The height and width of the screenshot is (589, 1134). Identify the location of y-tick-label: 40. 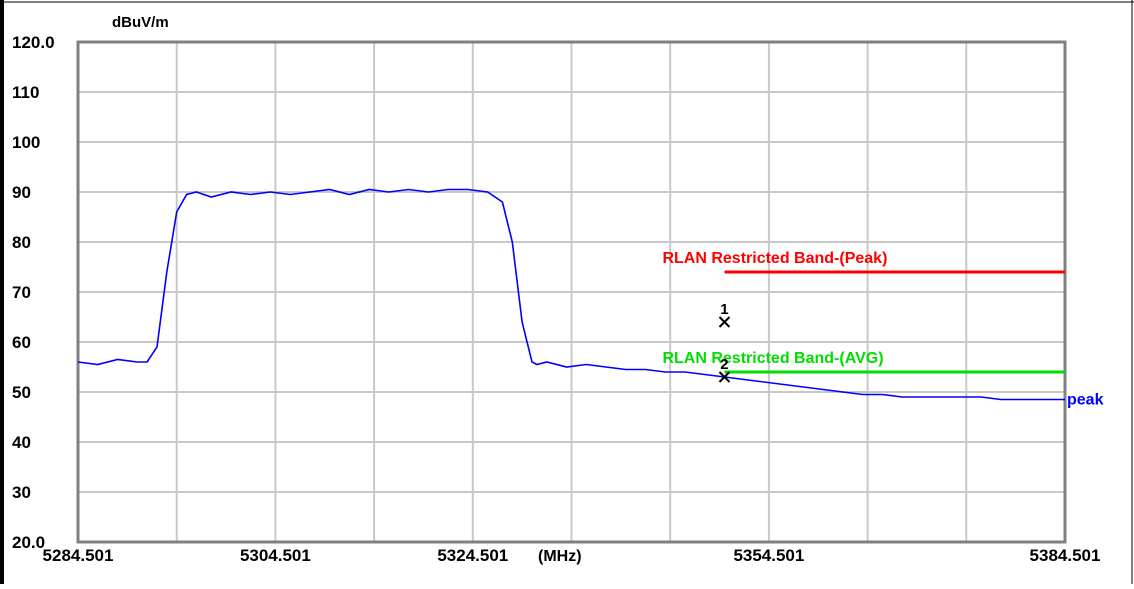
(21, 442).